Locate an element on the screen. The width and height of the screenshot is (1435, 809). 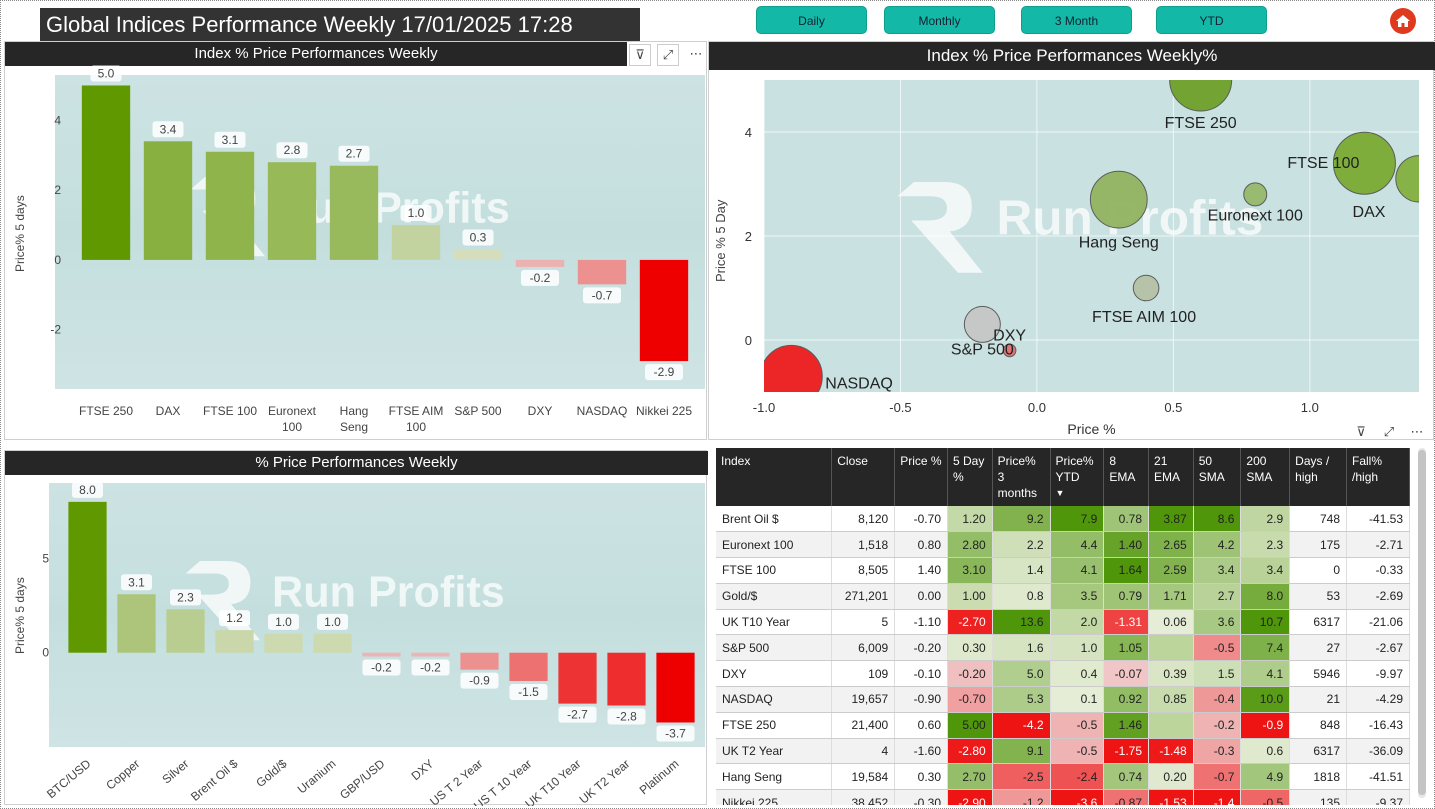
table-more-options-icon: ⋯ is located at coordinates (1417, 431).